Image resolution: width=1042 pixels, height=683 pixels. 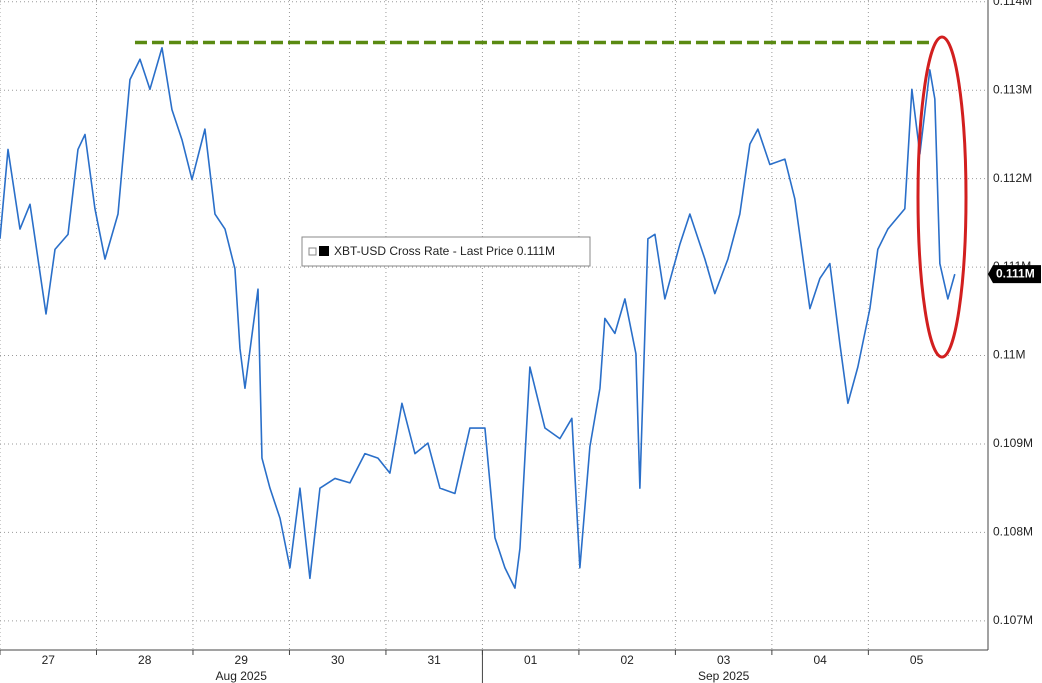 What do you see at coordinates (324, 251) in the screenshot?
I see `legend-swatch` at bounding box center [324, 251].